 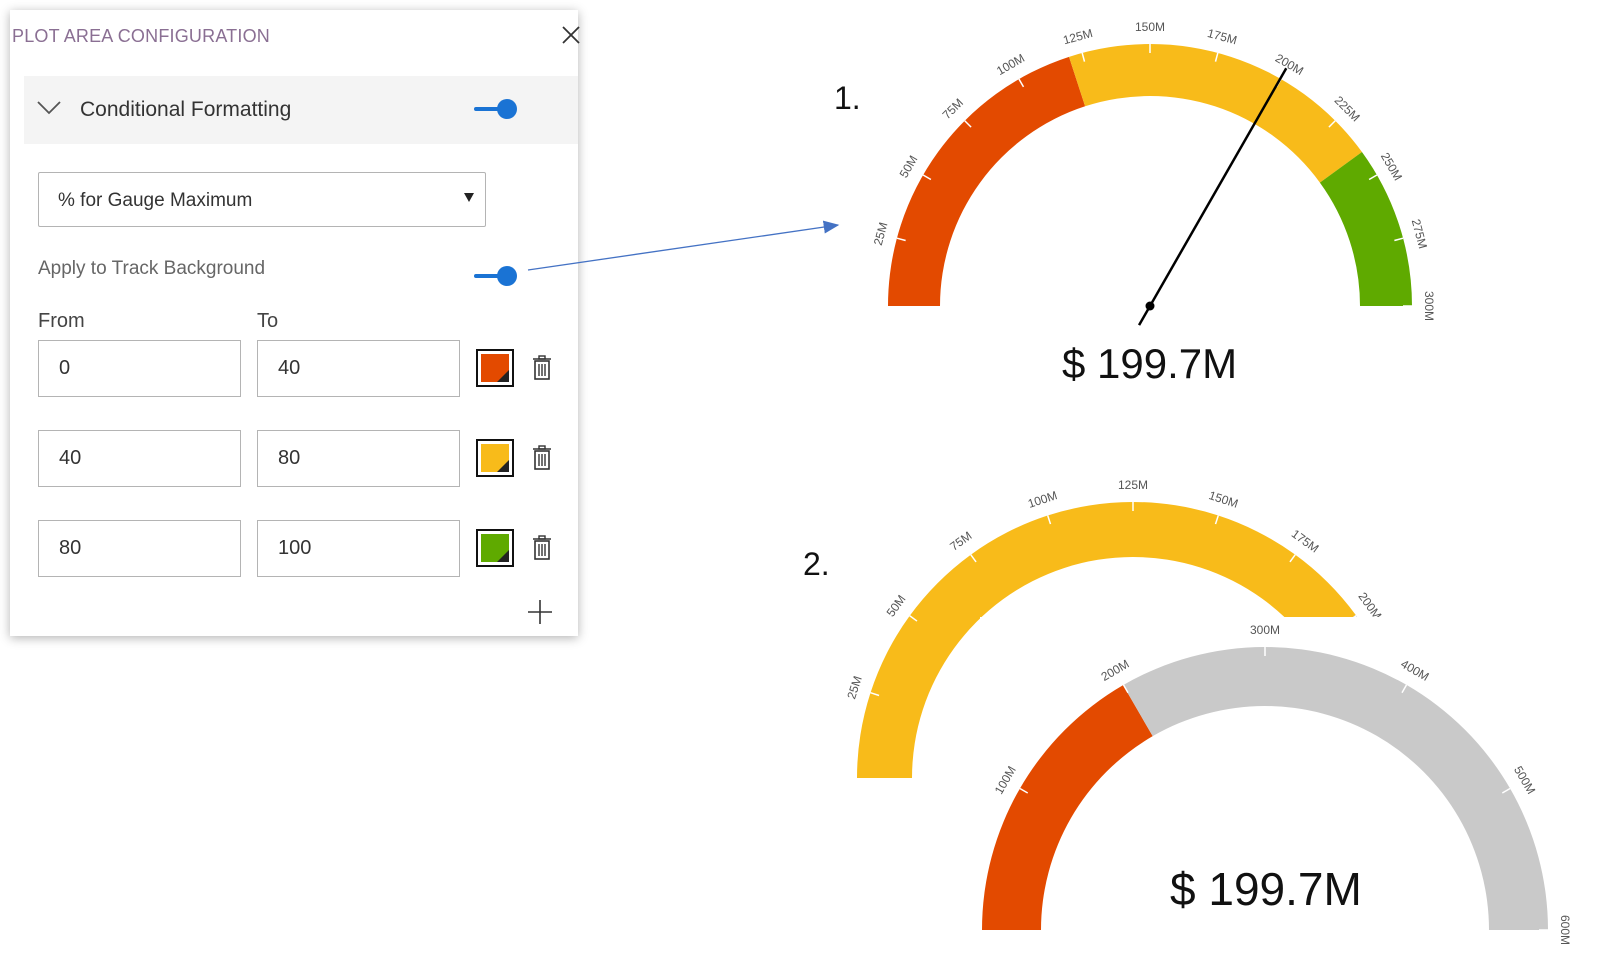 What do you see at coordinates (816, 564) in the screenshot?
I see `figure-label-2: 2.` at bounding box center [816, 564].